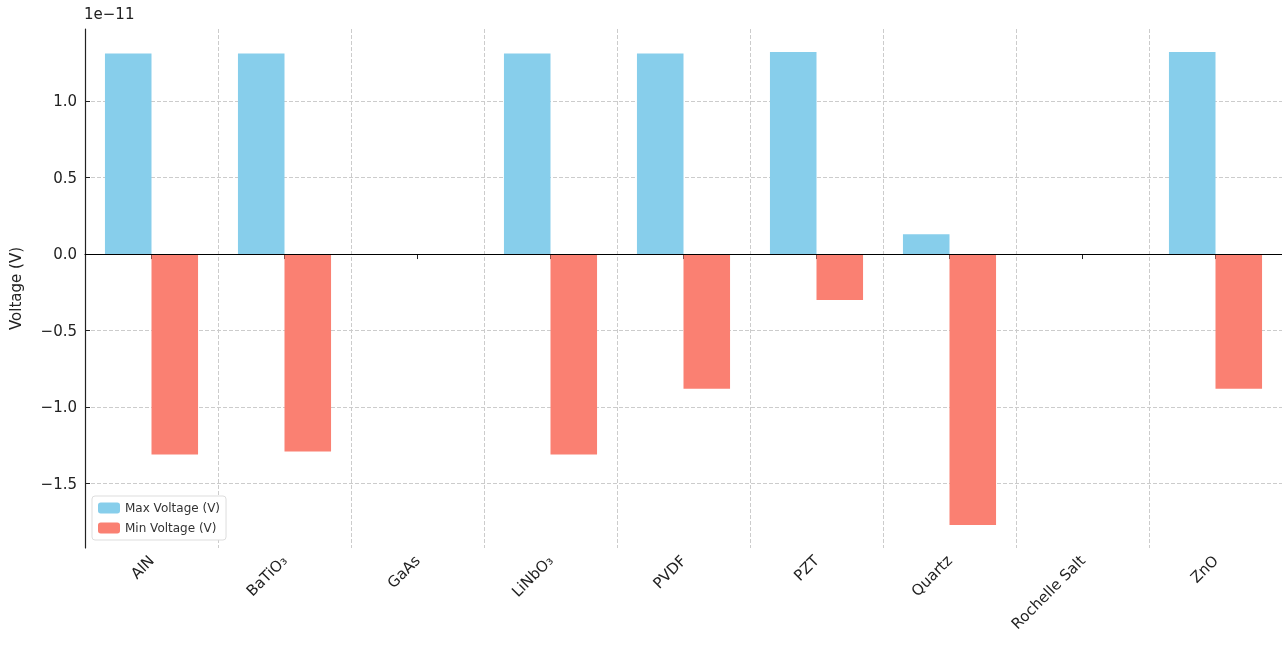 This screenshot has width=1282, height=654. I want to click on y-tick-label: 0.5, so click(65, 177).